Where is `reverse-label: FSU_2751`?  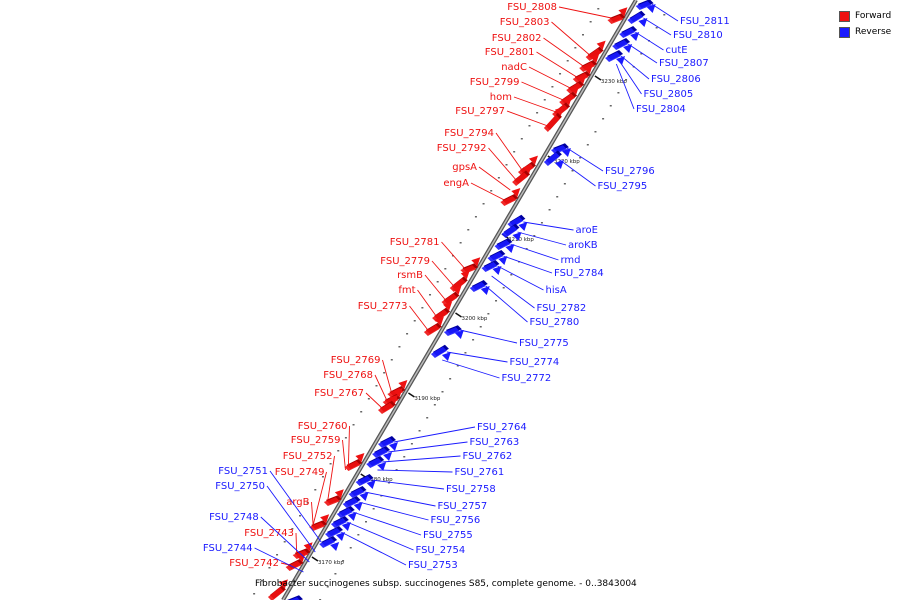
reverse-label: FSU_2751 is located at coordinates (243, 471).